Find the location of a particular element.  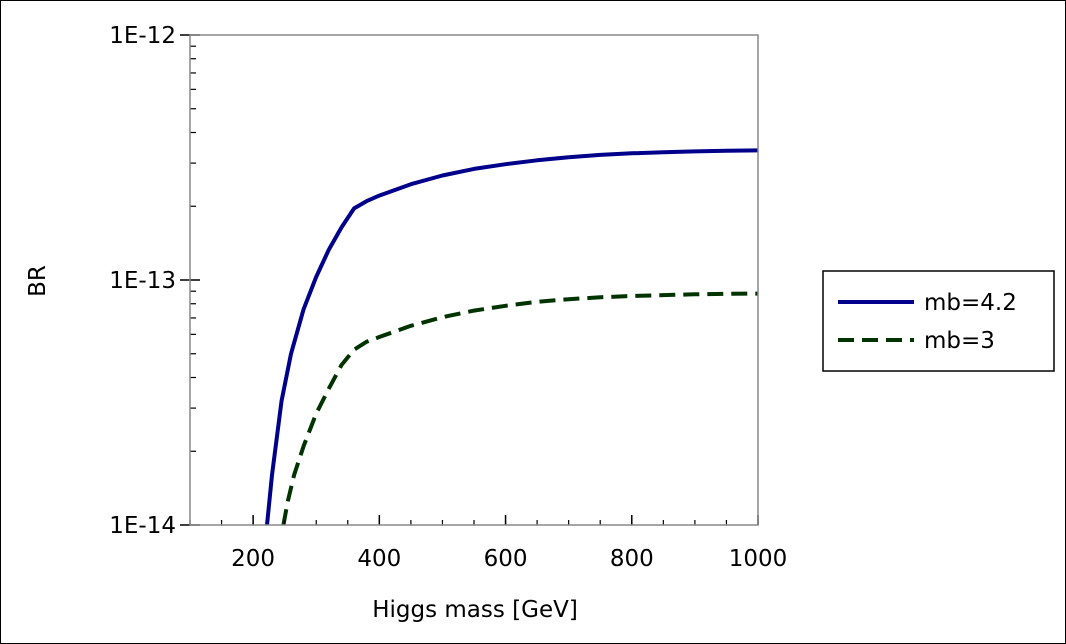

y-tick-label: 1E-14 is located at coordinates (142, 526).